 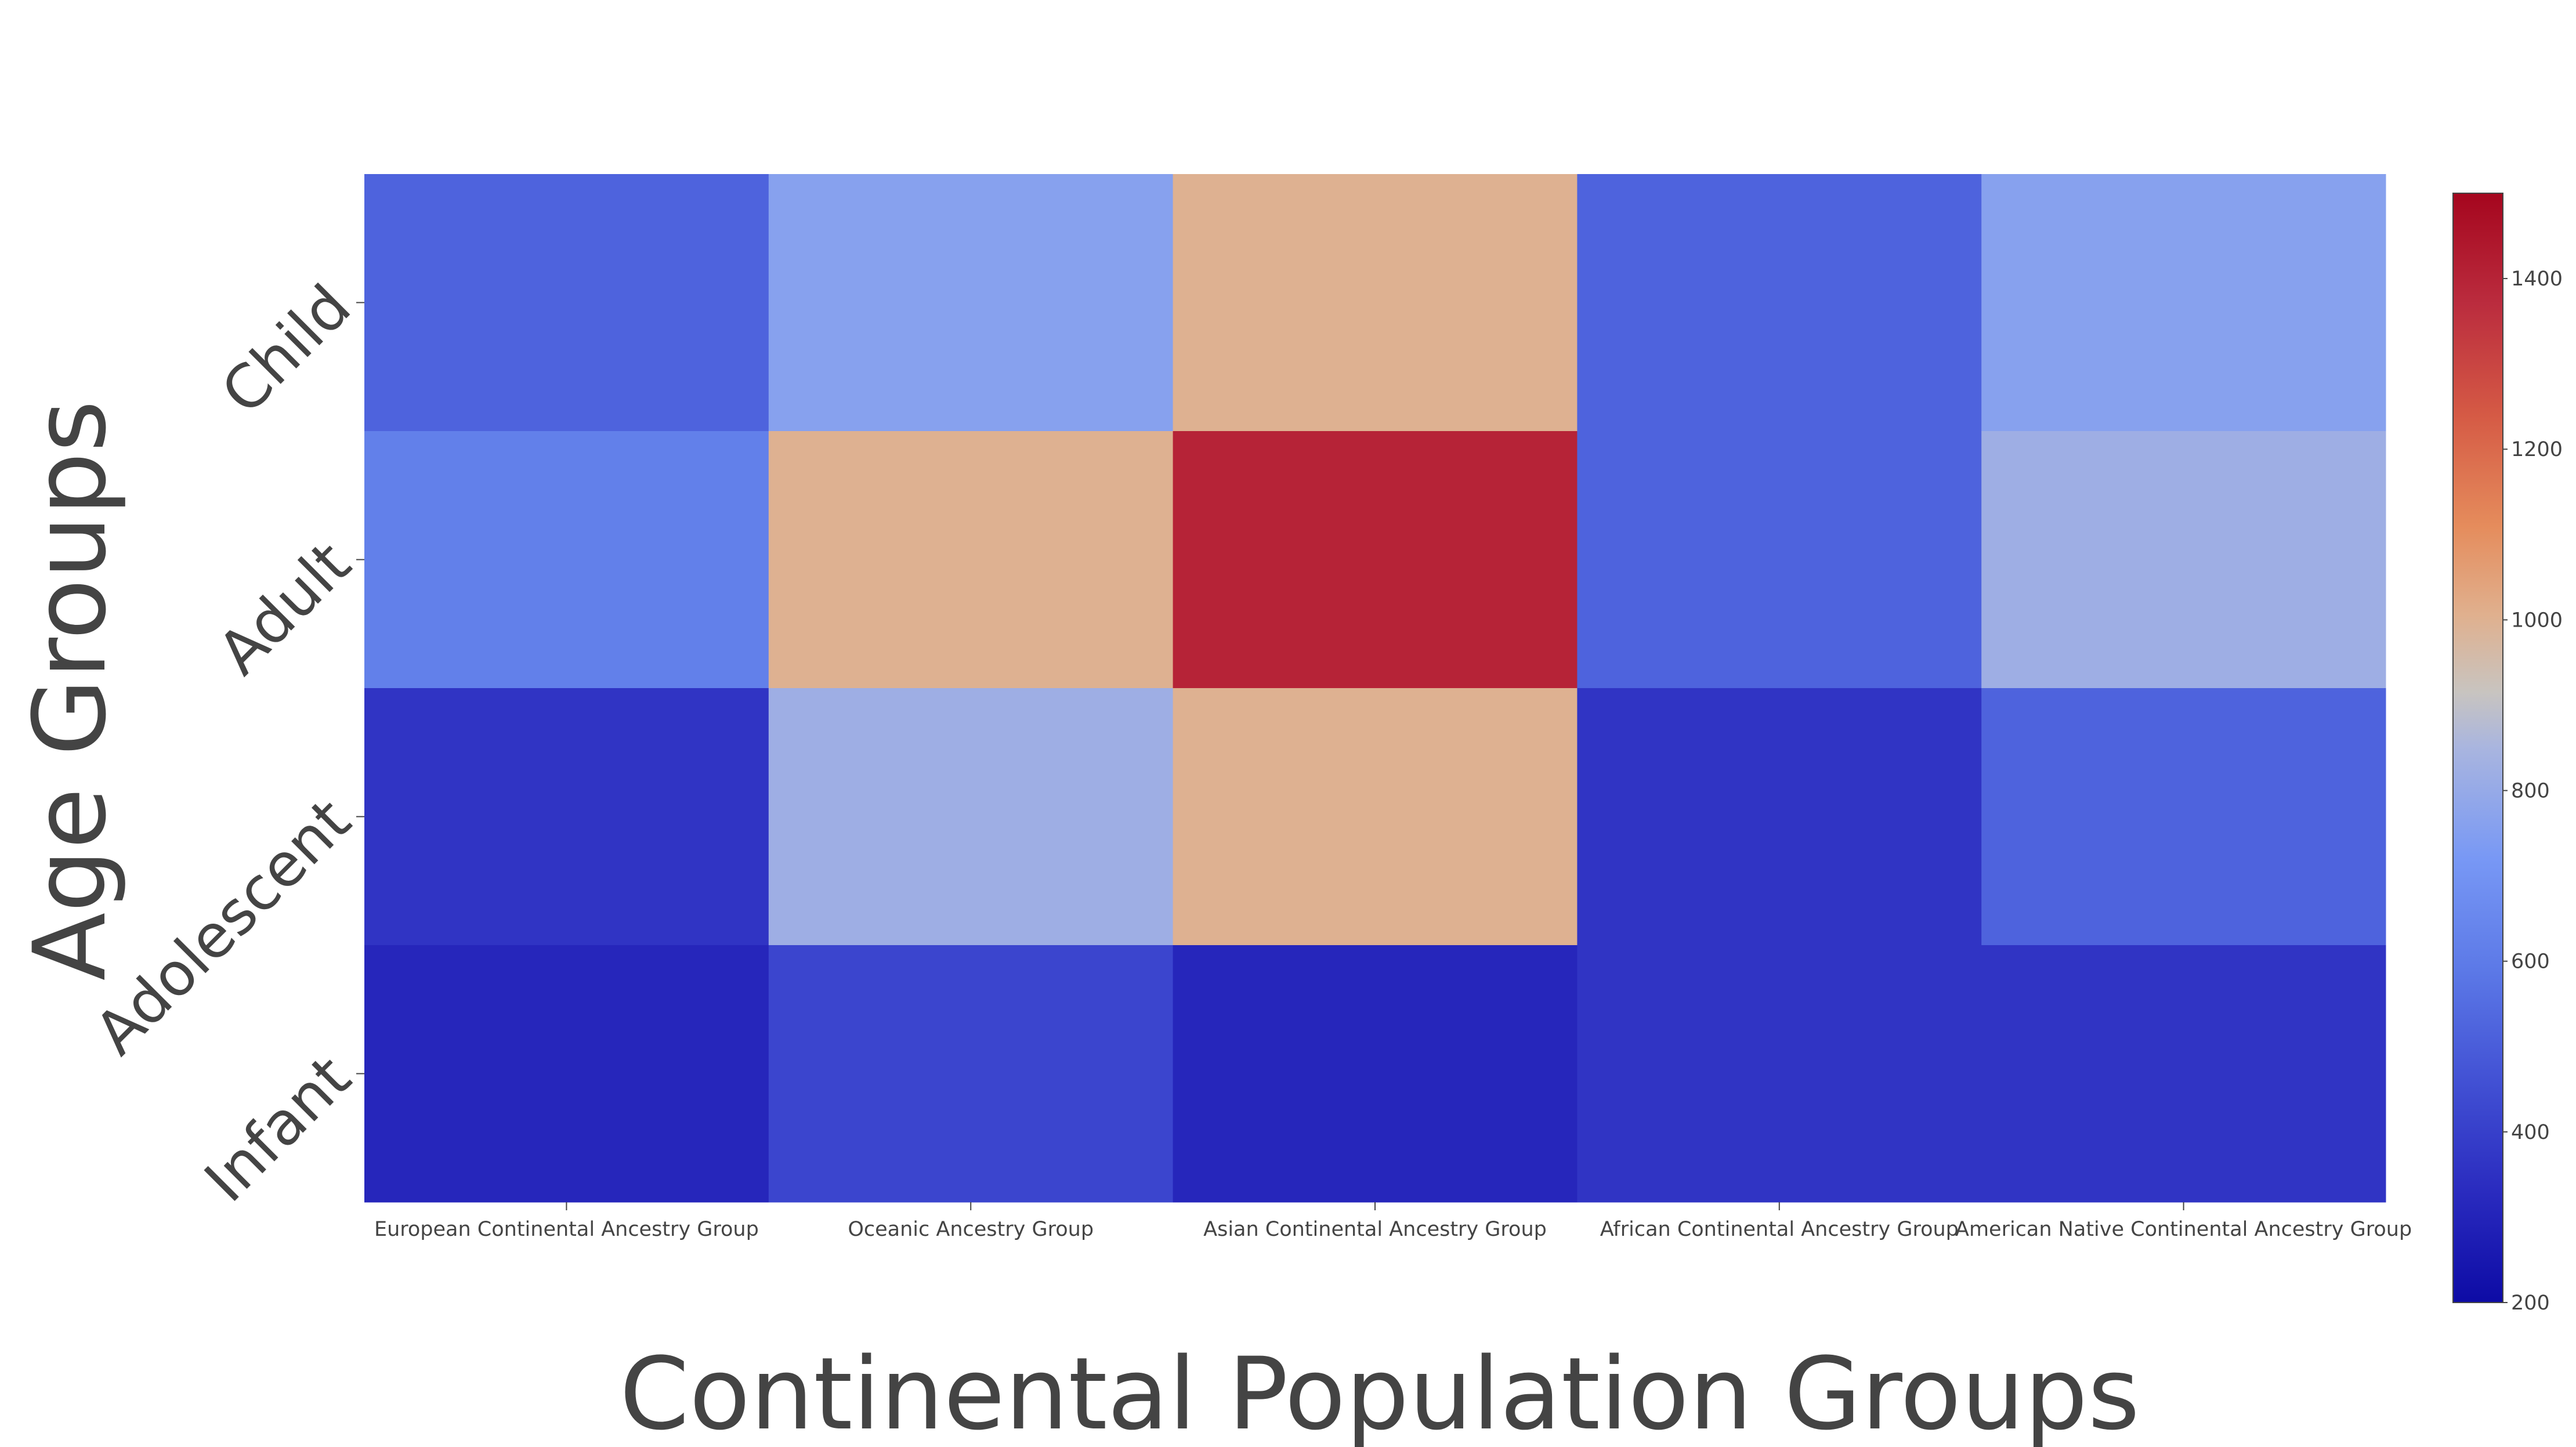 What do you see at coordinates (2530, 1303) in the screenshot?
I see `colorbar-tick-label: 200` at bounding box center [2530, 1303].